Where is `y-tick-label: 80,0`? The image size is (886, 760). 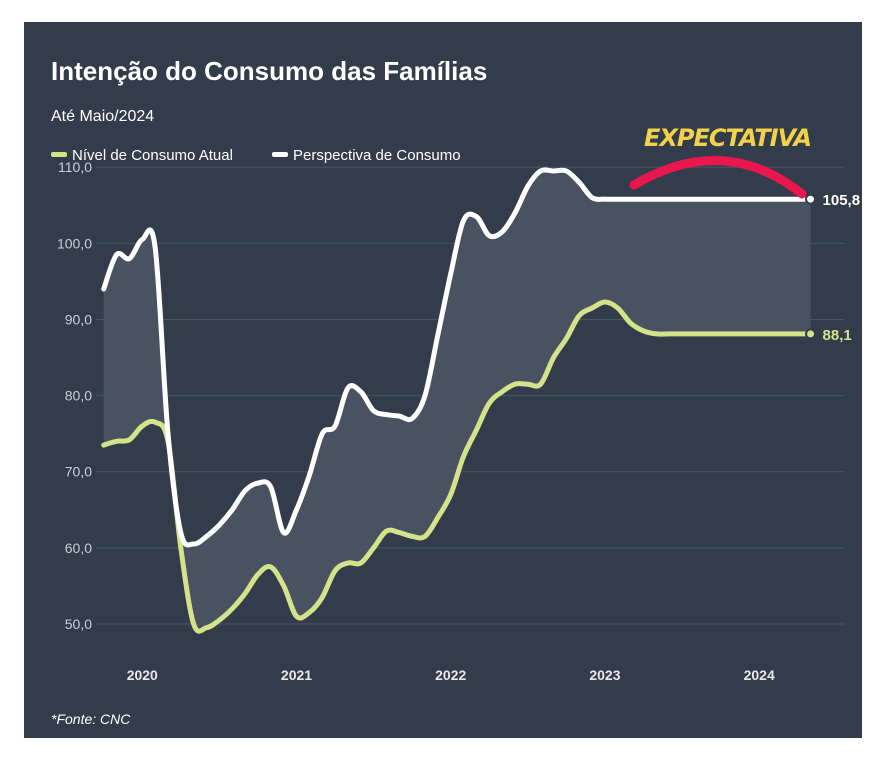 y-tick-label: 80,0 is located at coordinates (78, 396).